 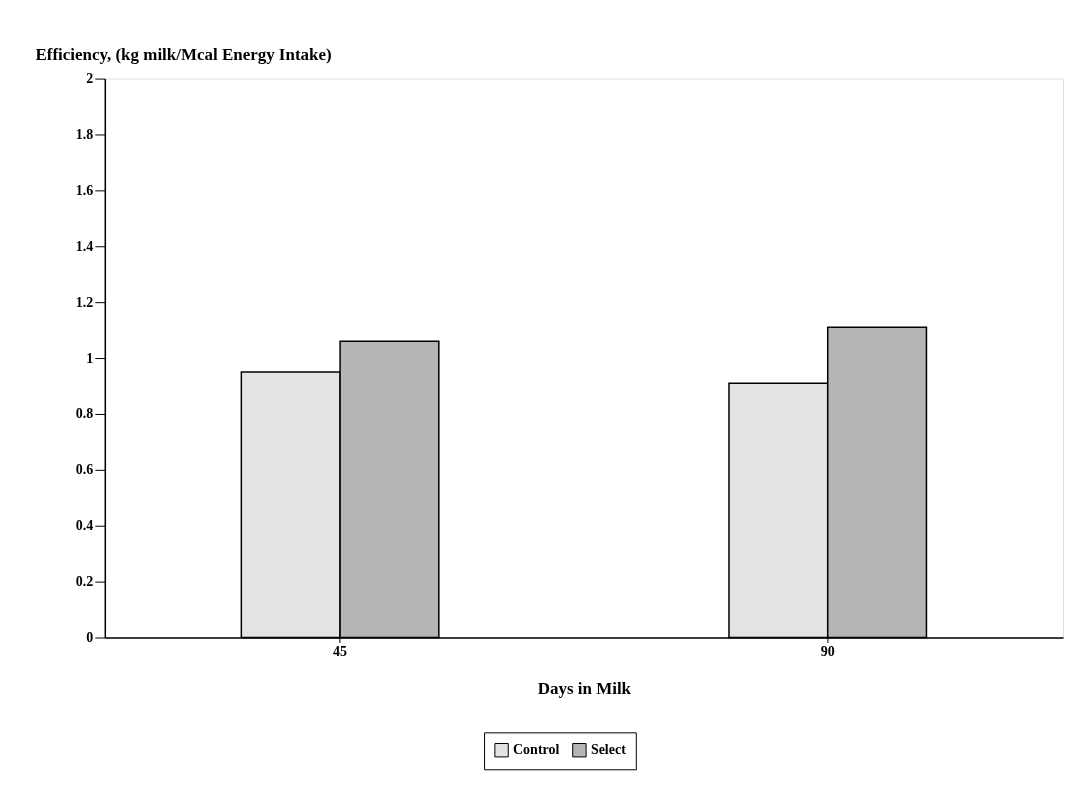 I want to click on y-tick-label: 2, so click(x=90, y=79).